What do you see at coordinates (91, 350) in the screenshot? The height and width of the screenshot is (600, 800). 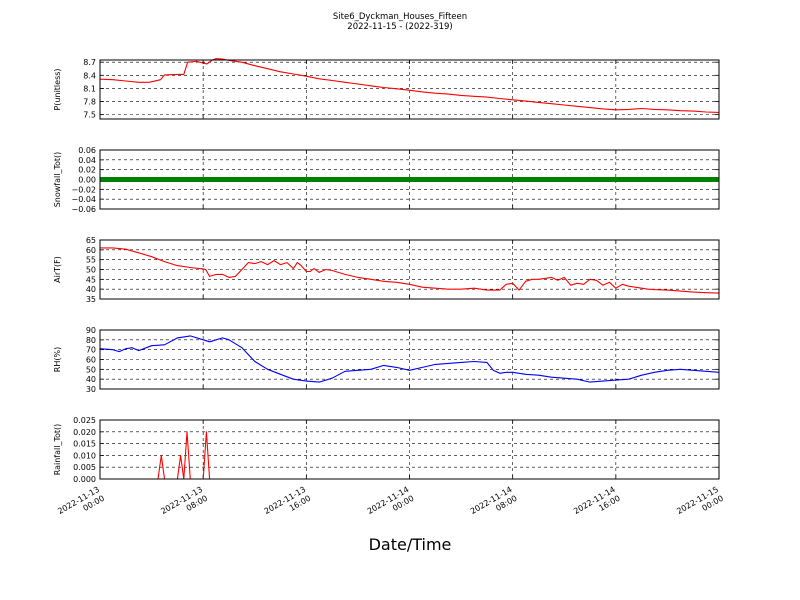 I see `y-tick-label: 70` at bounding box center [91, 350].